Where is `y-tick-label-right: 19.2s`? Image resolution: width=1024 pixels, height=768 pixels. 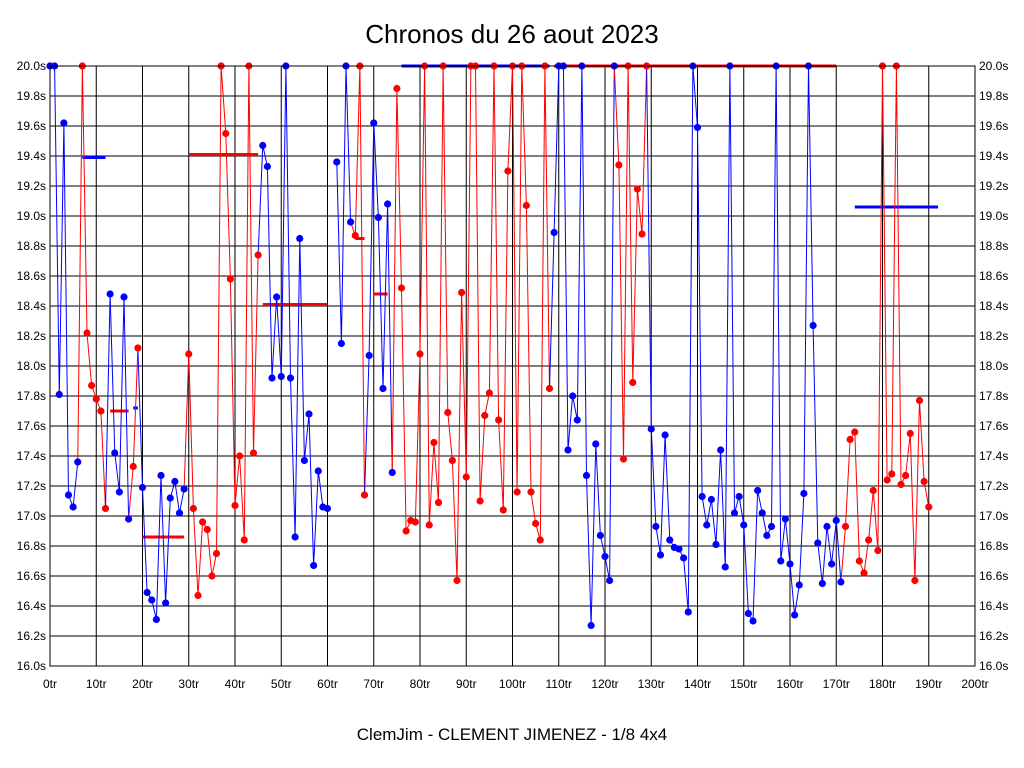 y-tick-label-right: 19.2s is located at coordinates (993, 186).